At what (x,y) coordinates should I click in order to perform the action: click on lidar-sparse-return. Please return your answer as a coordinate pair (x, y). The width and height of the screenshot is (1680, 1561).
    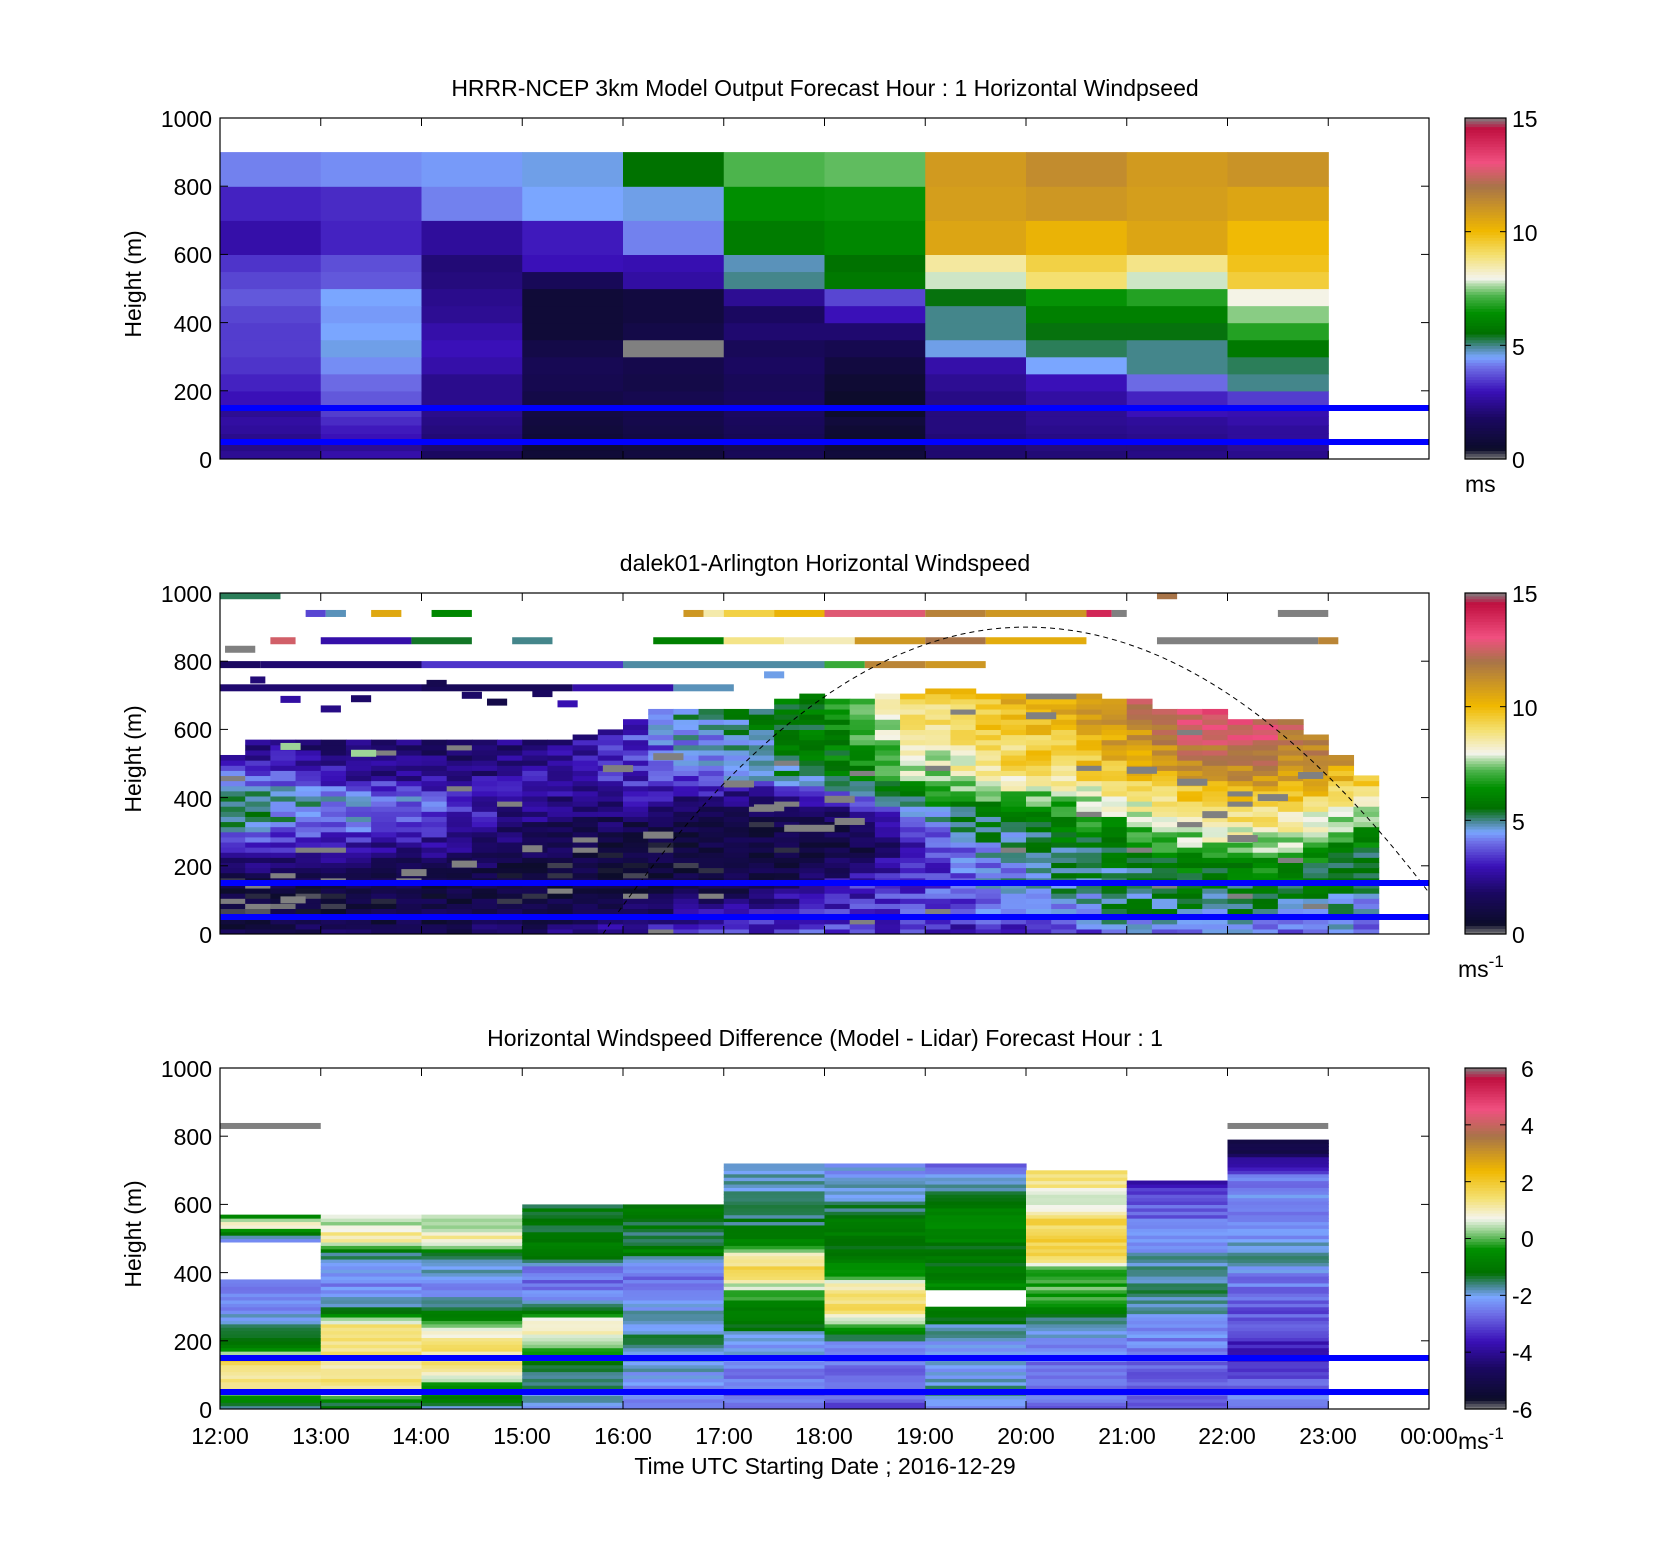
    Looking at the image, I should click on (688, 641).